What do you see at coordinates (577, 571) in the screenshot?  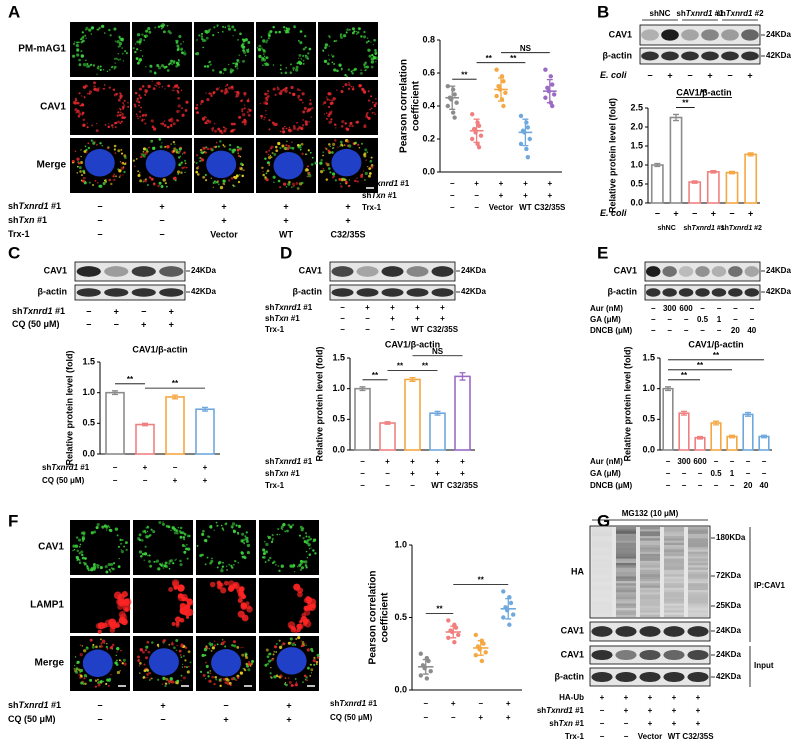 I see `blot-row-label: HA` at bounding box center [577, 571].